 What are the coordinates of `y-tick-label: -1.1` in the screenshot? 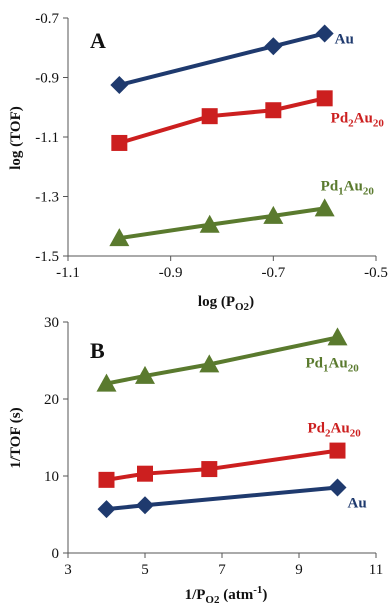 It's located at (47, 138).